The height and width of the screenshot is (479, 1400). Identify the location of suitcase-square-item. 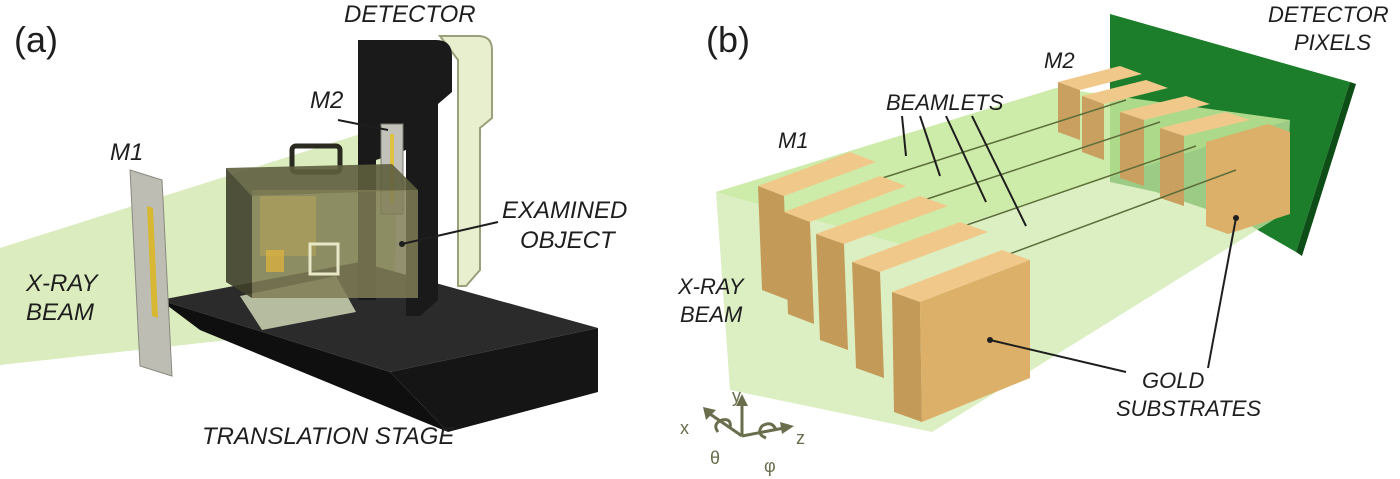
(324, 259).